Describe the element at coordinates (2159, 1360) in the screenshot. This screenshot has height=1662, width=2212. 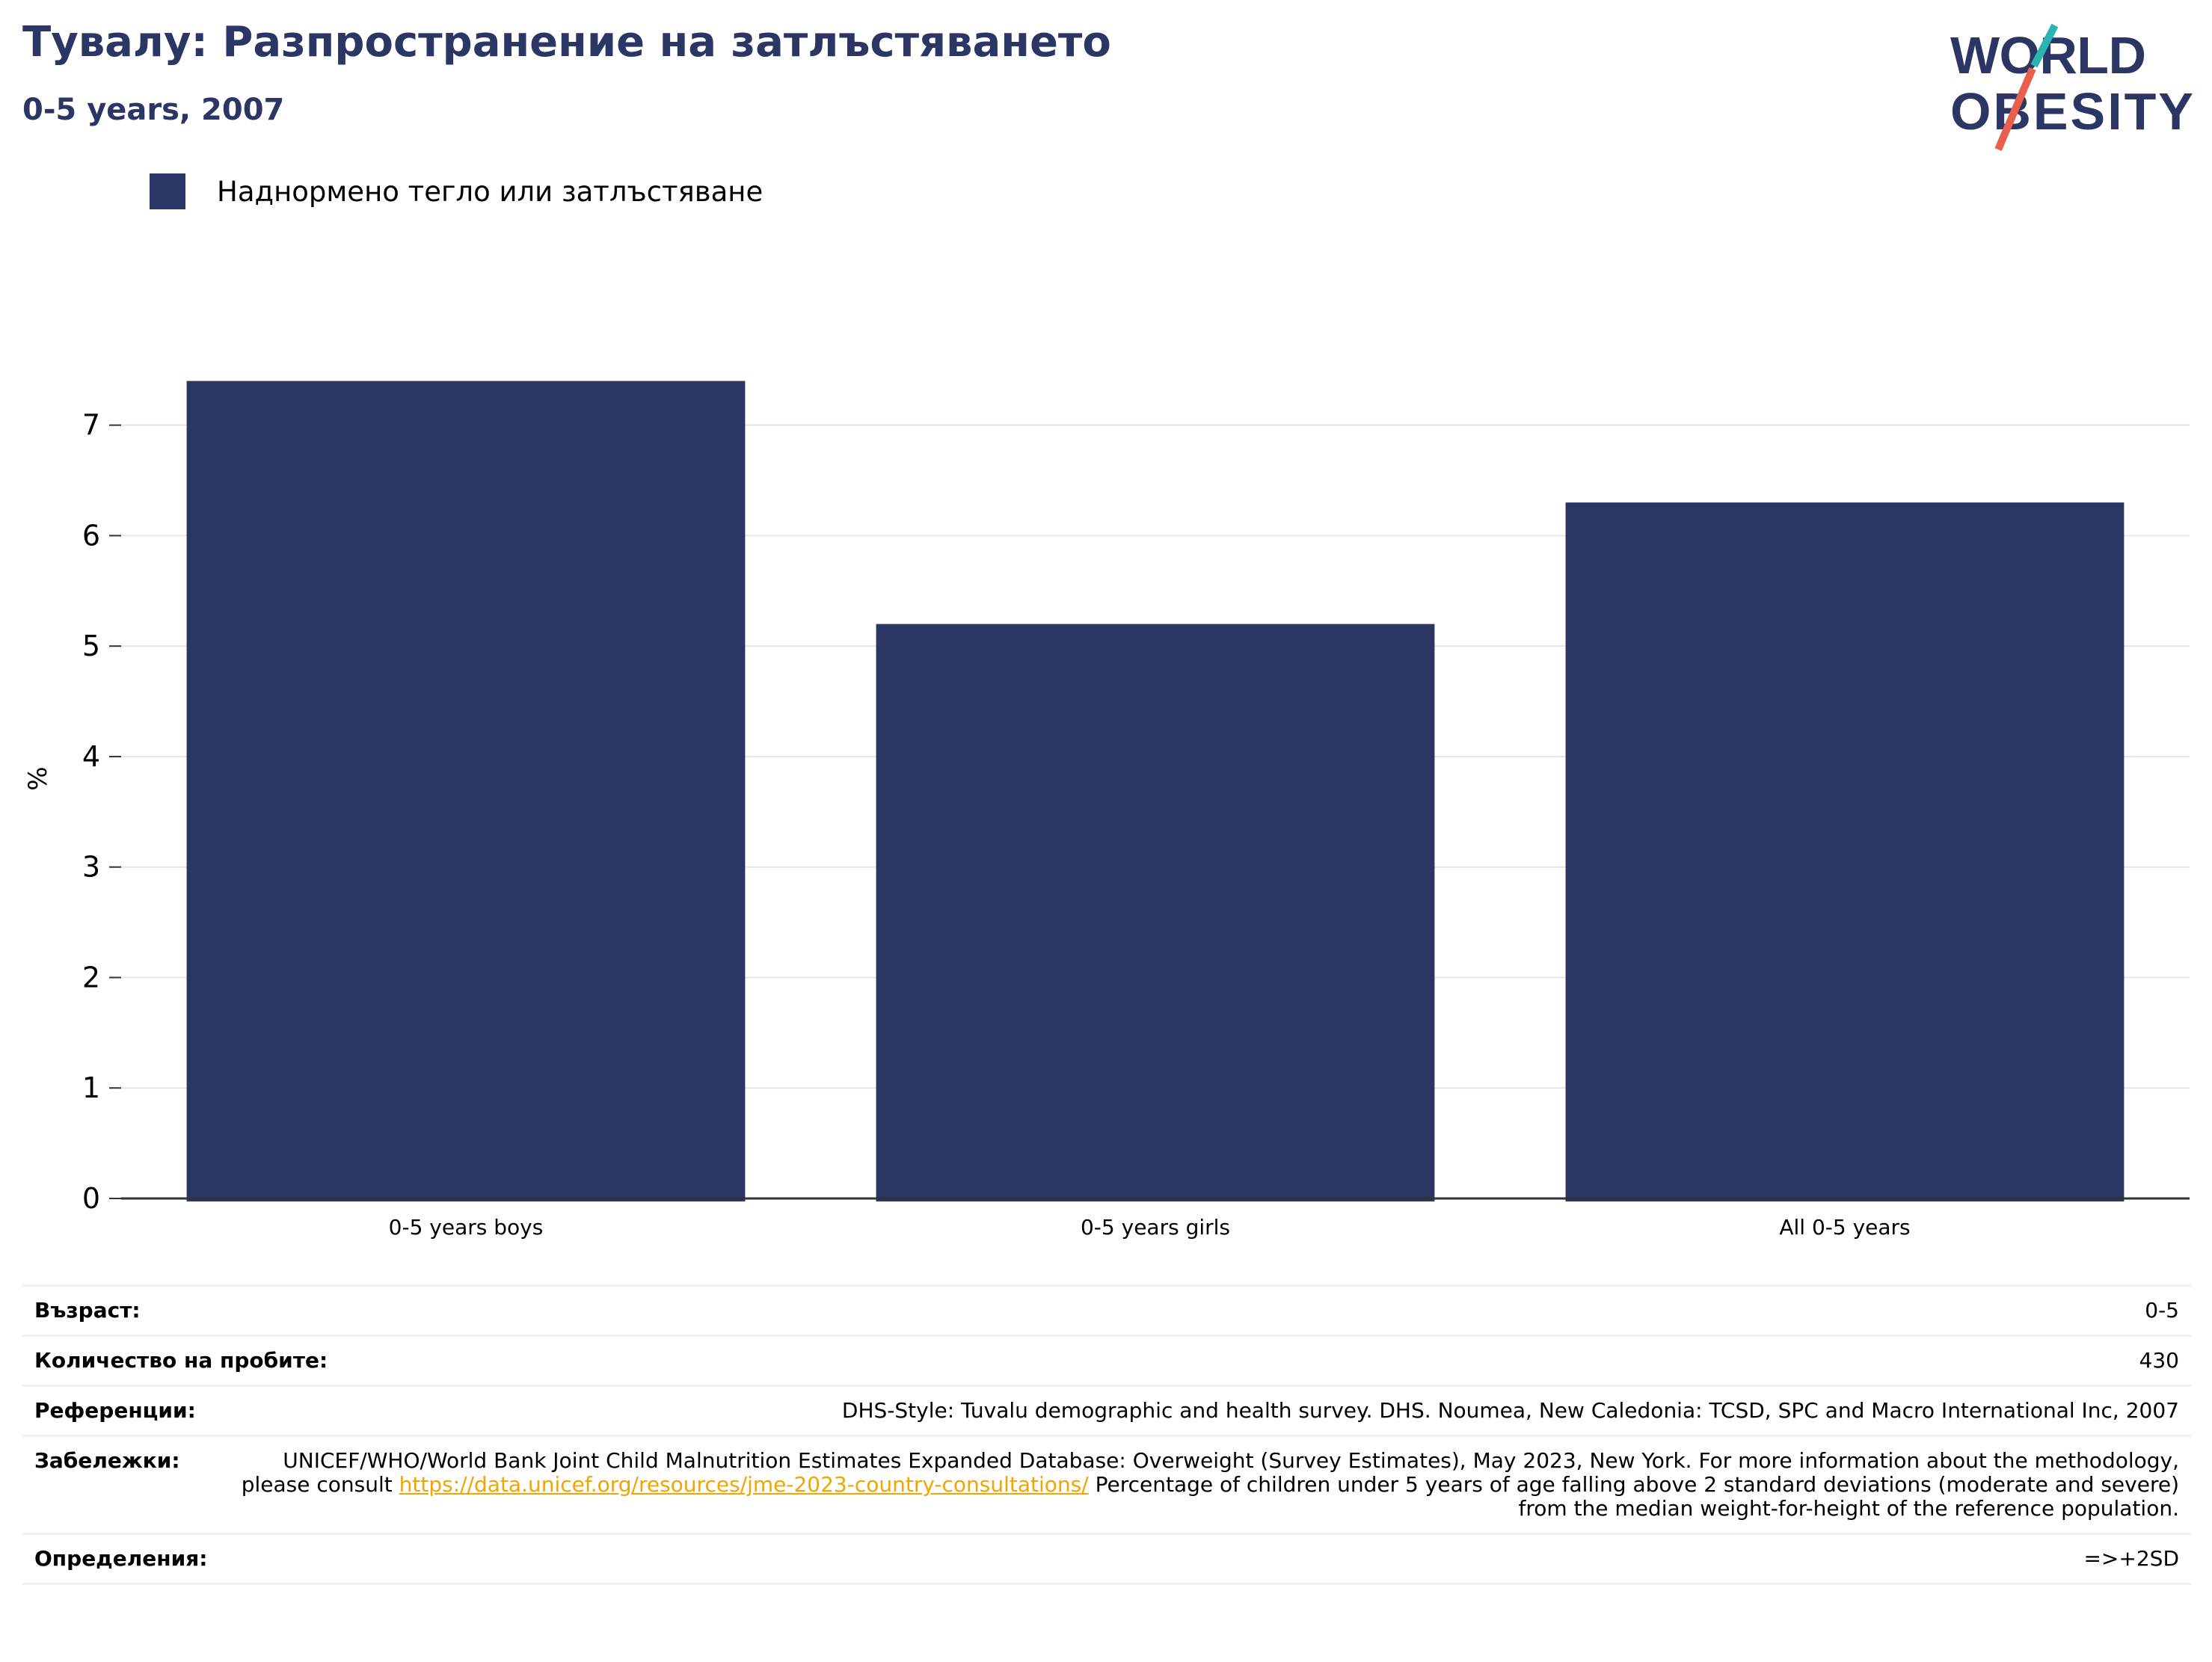
I see `info-value-sample: 430` at that location.